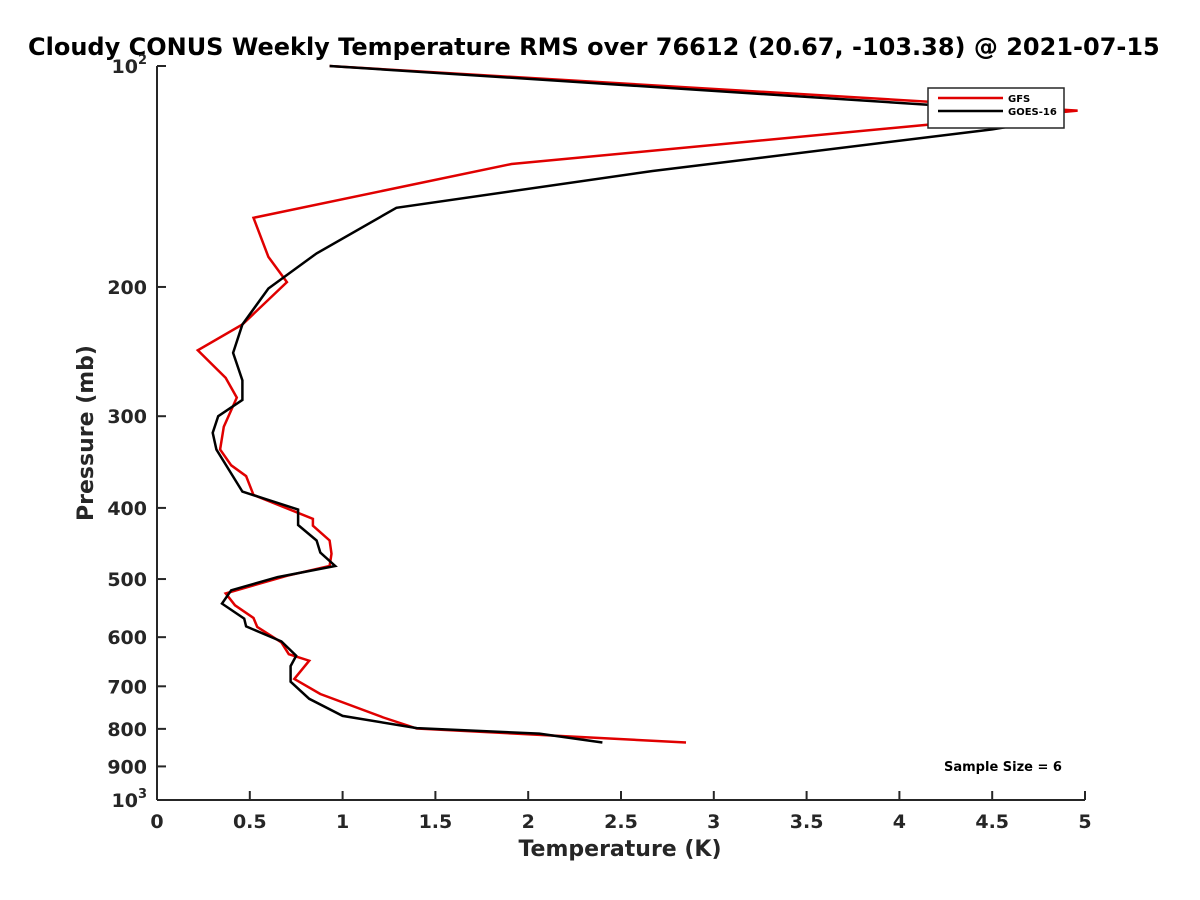 The image size is (1200, 900). Describe the element at coordinates (436, 822) in the screenshot. I see `x-tick-label: 1.5` at that location.